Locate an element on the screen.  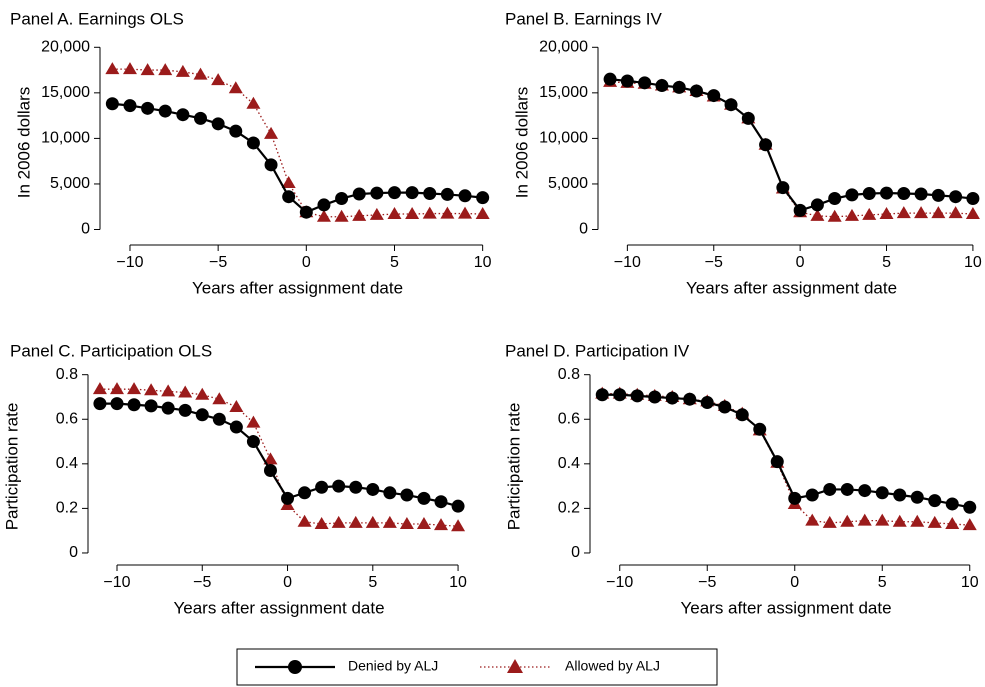
chart-title: Panel B. Earnings IV is located at coordinates (584, 18).